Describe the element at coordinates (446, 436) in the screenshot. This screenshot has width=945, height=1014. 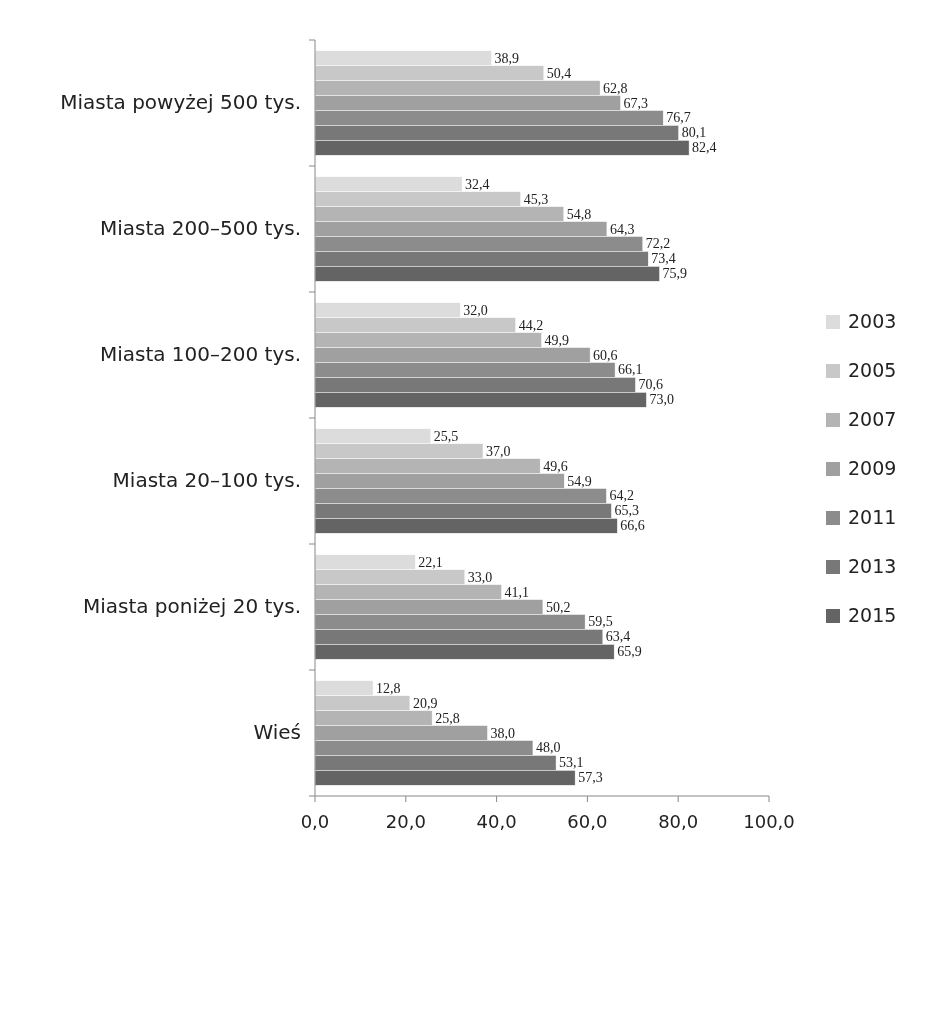
I see `data-label: 25,5` at that location.